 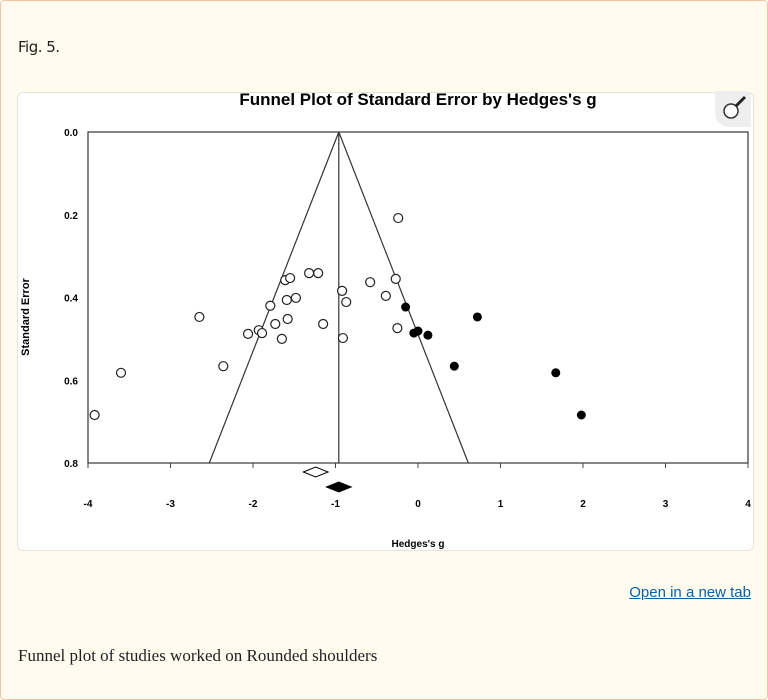 I want to click on x-axis-label: Hedges's g, so click(x=418, y=544).